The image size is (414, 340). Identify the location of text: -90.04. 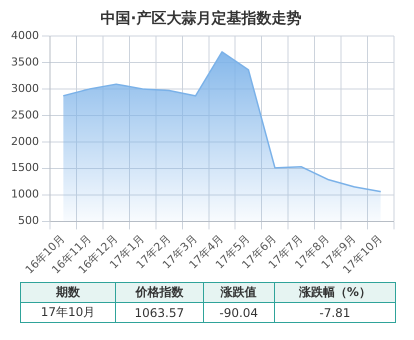
(238, 312).